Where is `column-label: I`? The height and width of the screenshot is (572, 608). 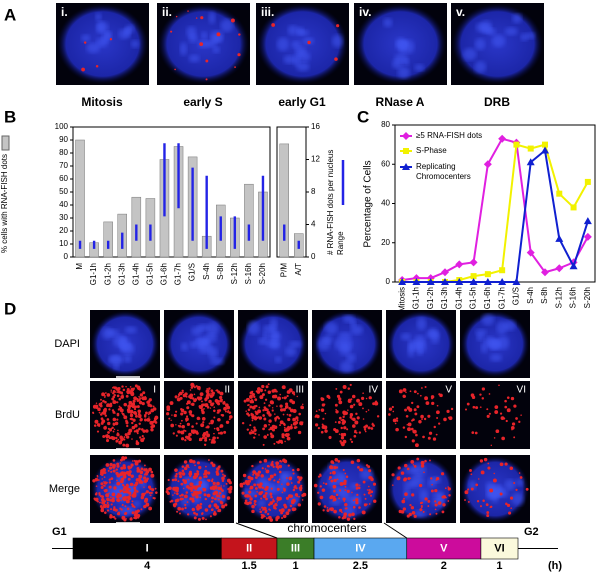
column-label: I is located at coordinates (154, 390).